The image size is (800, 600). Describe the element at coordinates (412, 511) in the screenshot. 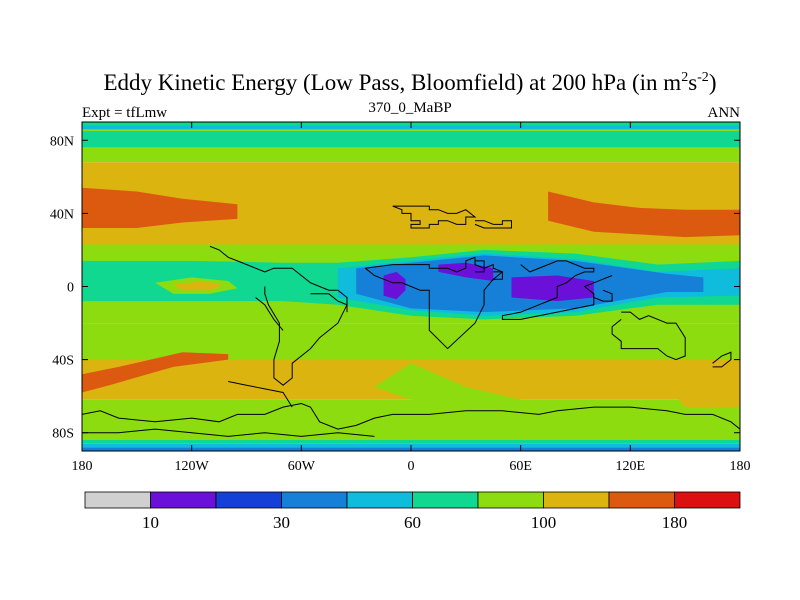

I see `colorbar: 10 30 60 100 180` at that location.